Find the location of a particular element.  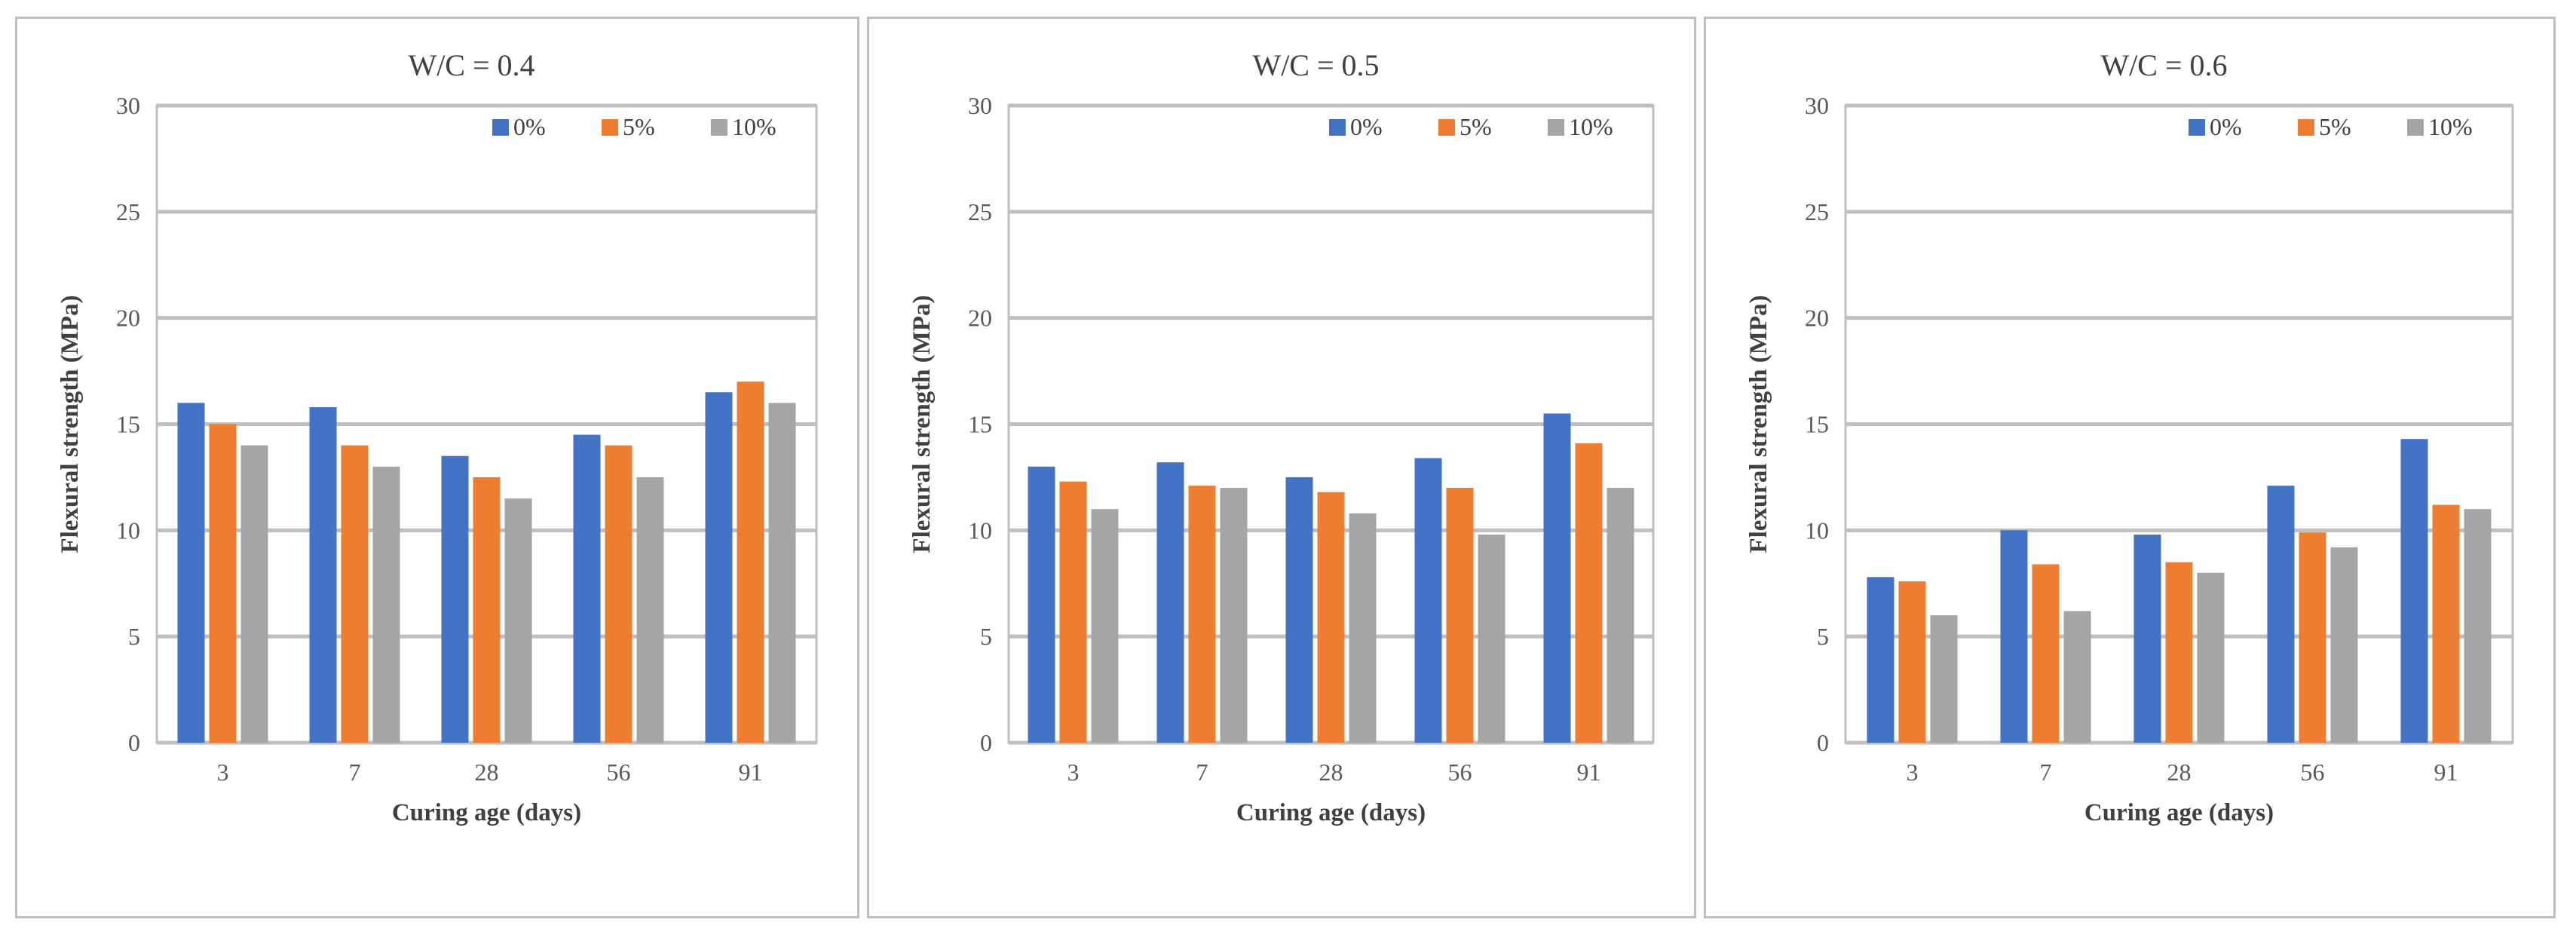

chart-title: W/C = 0.4 is located at coordinates (471, 65).